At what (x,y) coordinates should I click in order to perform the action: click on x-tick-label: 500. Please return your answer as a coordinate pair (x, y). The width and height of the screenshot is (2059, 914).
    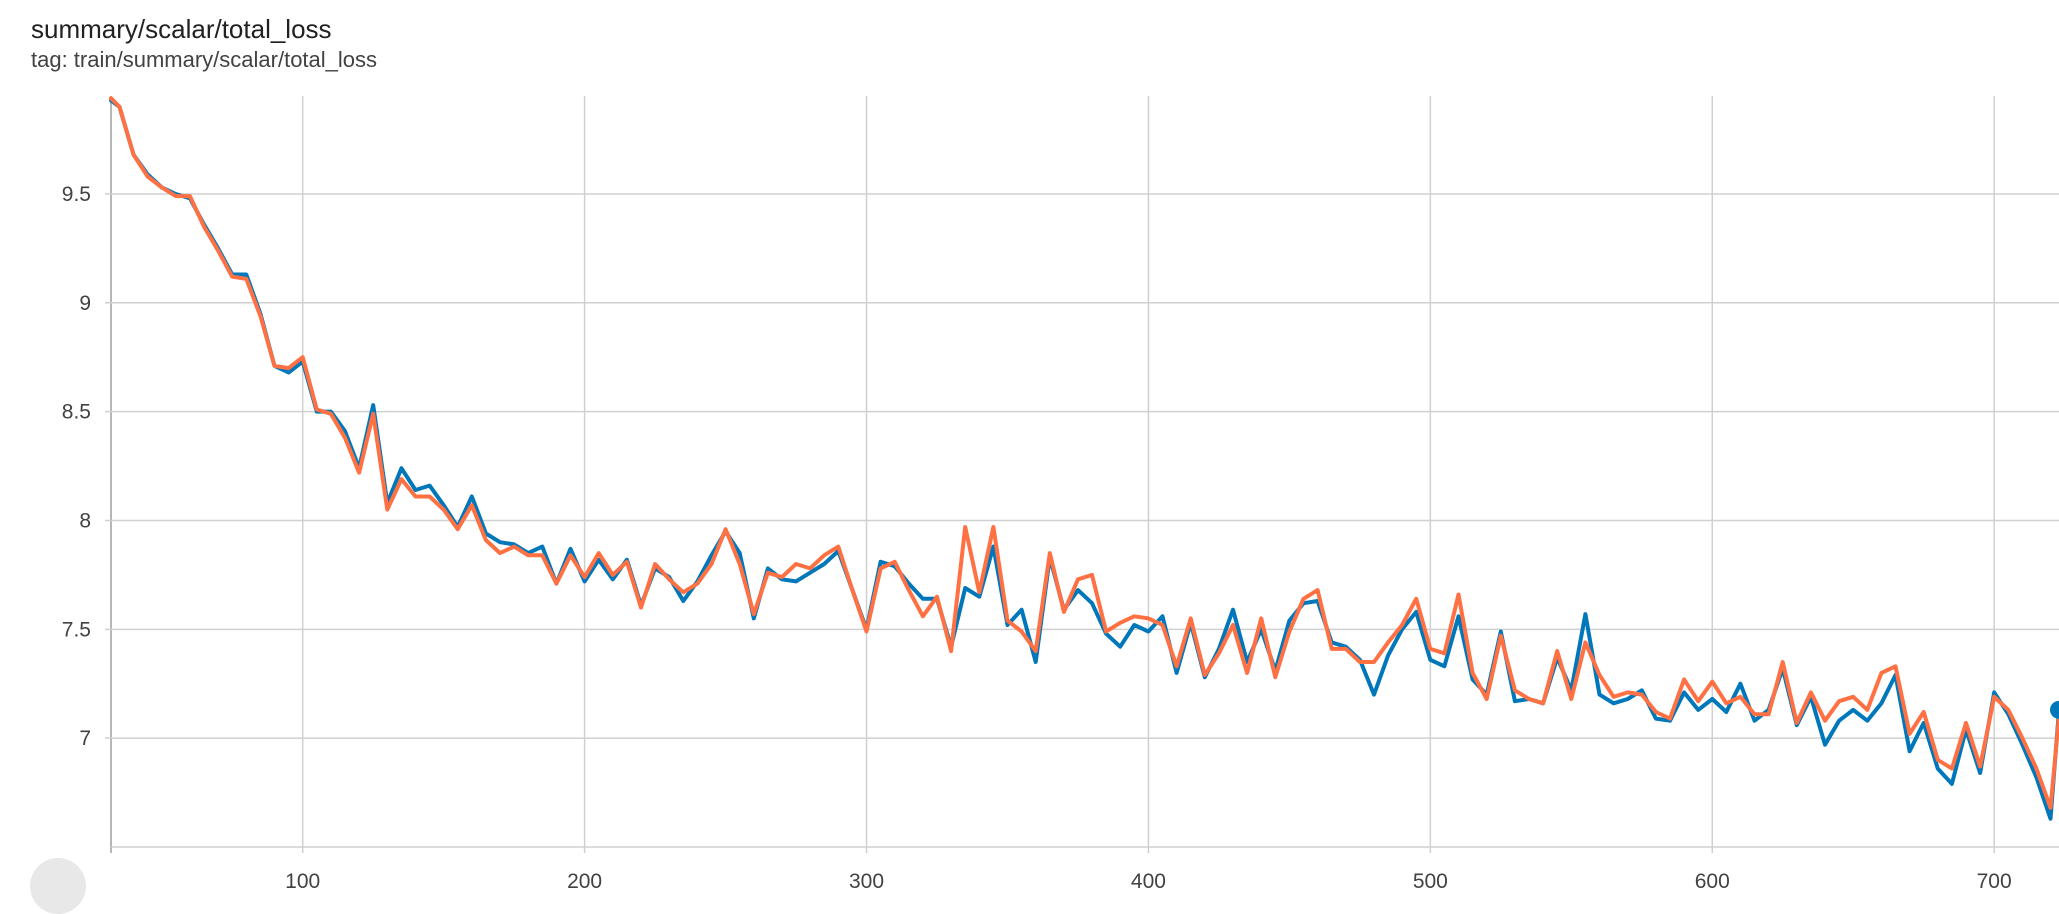
    Looking at the image, I should click on (1430, 881).